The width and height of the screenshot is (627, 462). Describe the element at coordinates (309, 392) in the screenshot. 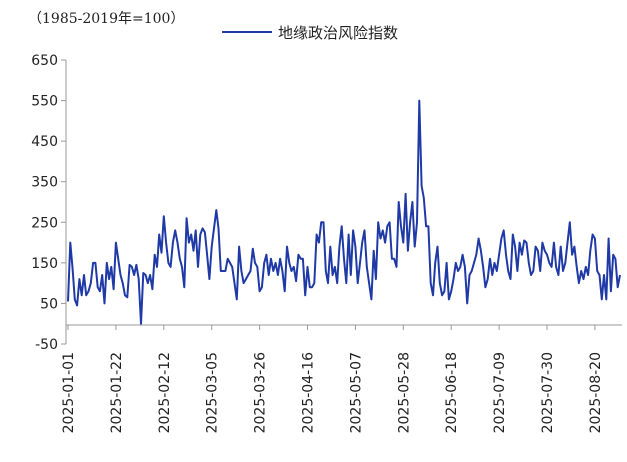

I see `x-tick-label: 2025-04-16` at that location.